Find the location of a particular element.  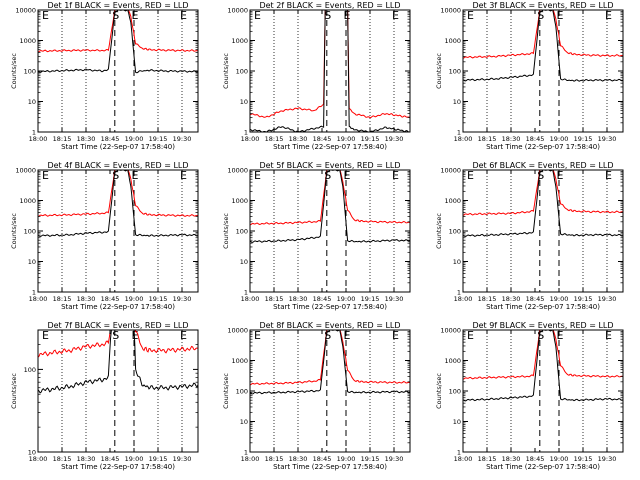

panel-title: Det 9f BLACK = Events, RED = LLD is located at coordinates (542, 325).